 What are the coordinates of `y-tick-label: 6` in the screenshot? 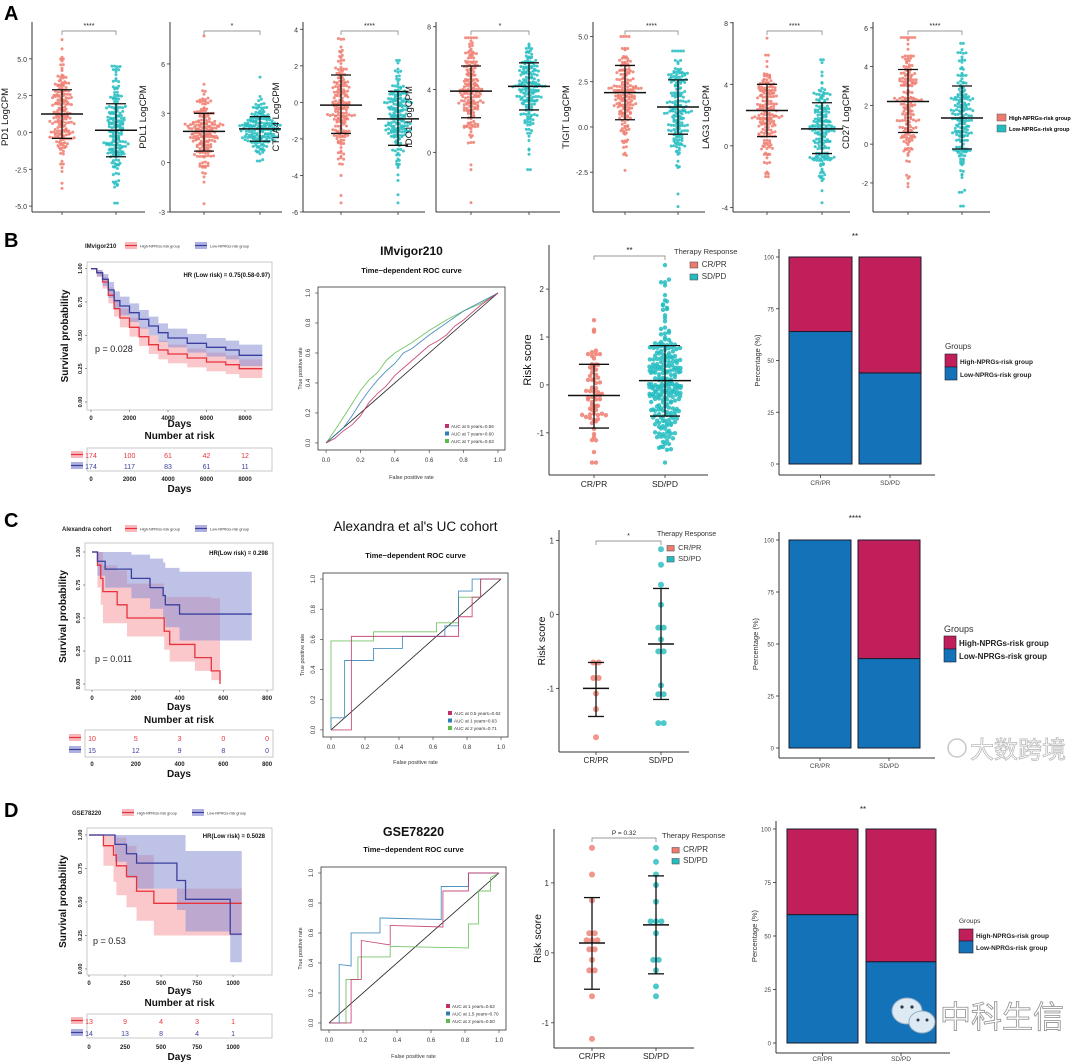 It's located at (866, 29).